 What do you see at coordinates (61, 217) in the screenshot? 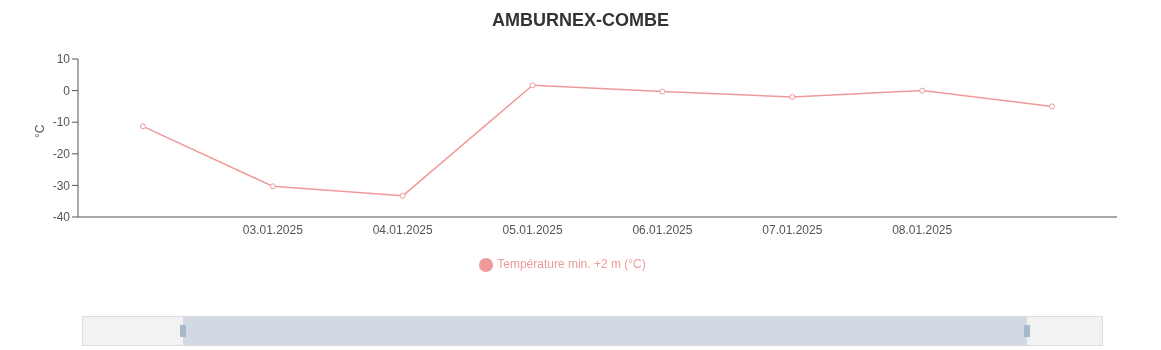
I see `y-tick-label: -40` at bounding box center [61, 217].